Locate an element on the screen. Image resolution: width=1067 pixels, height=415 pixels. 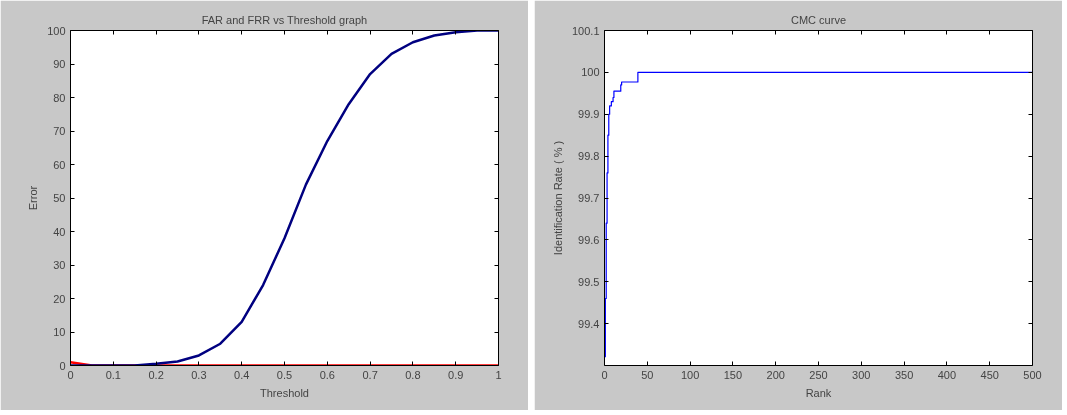
y-tick-label: 30 is located at coordinates (59, 265).